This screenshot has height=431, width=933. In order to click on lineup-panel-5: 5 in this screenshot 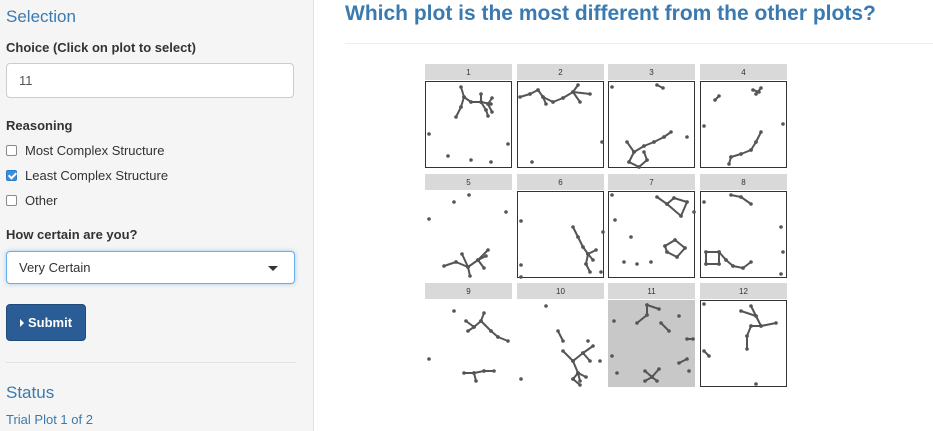, I will do `click(468, 226)`.